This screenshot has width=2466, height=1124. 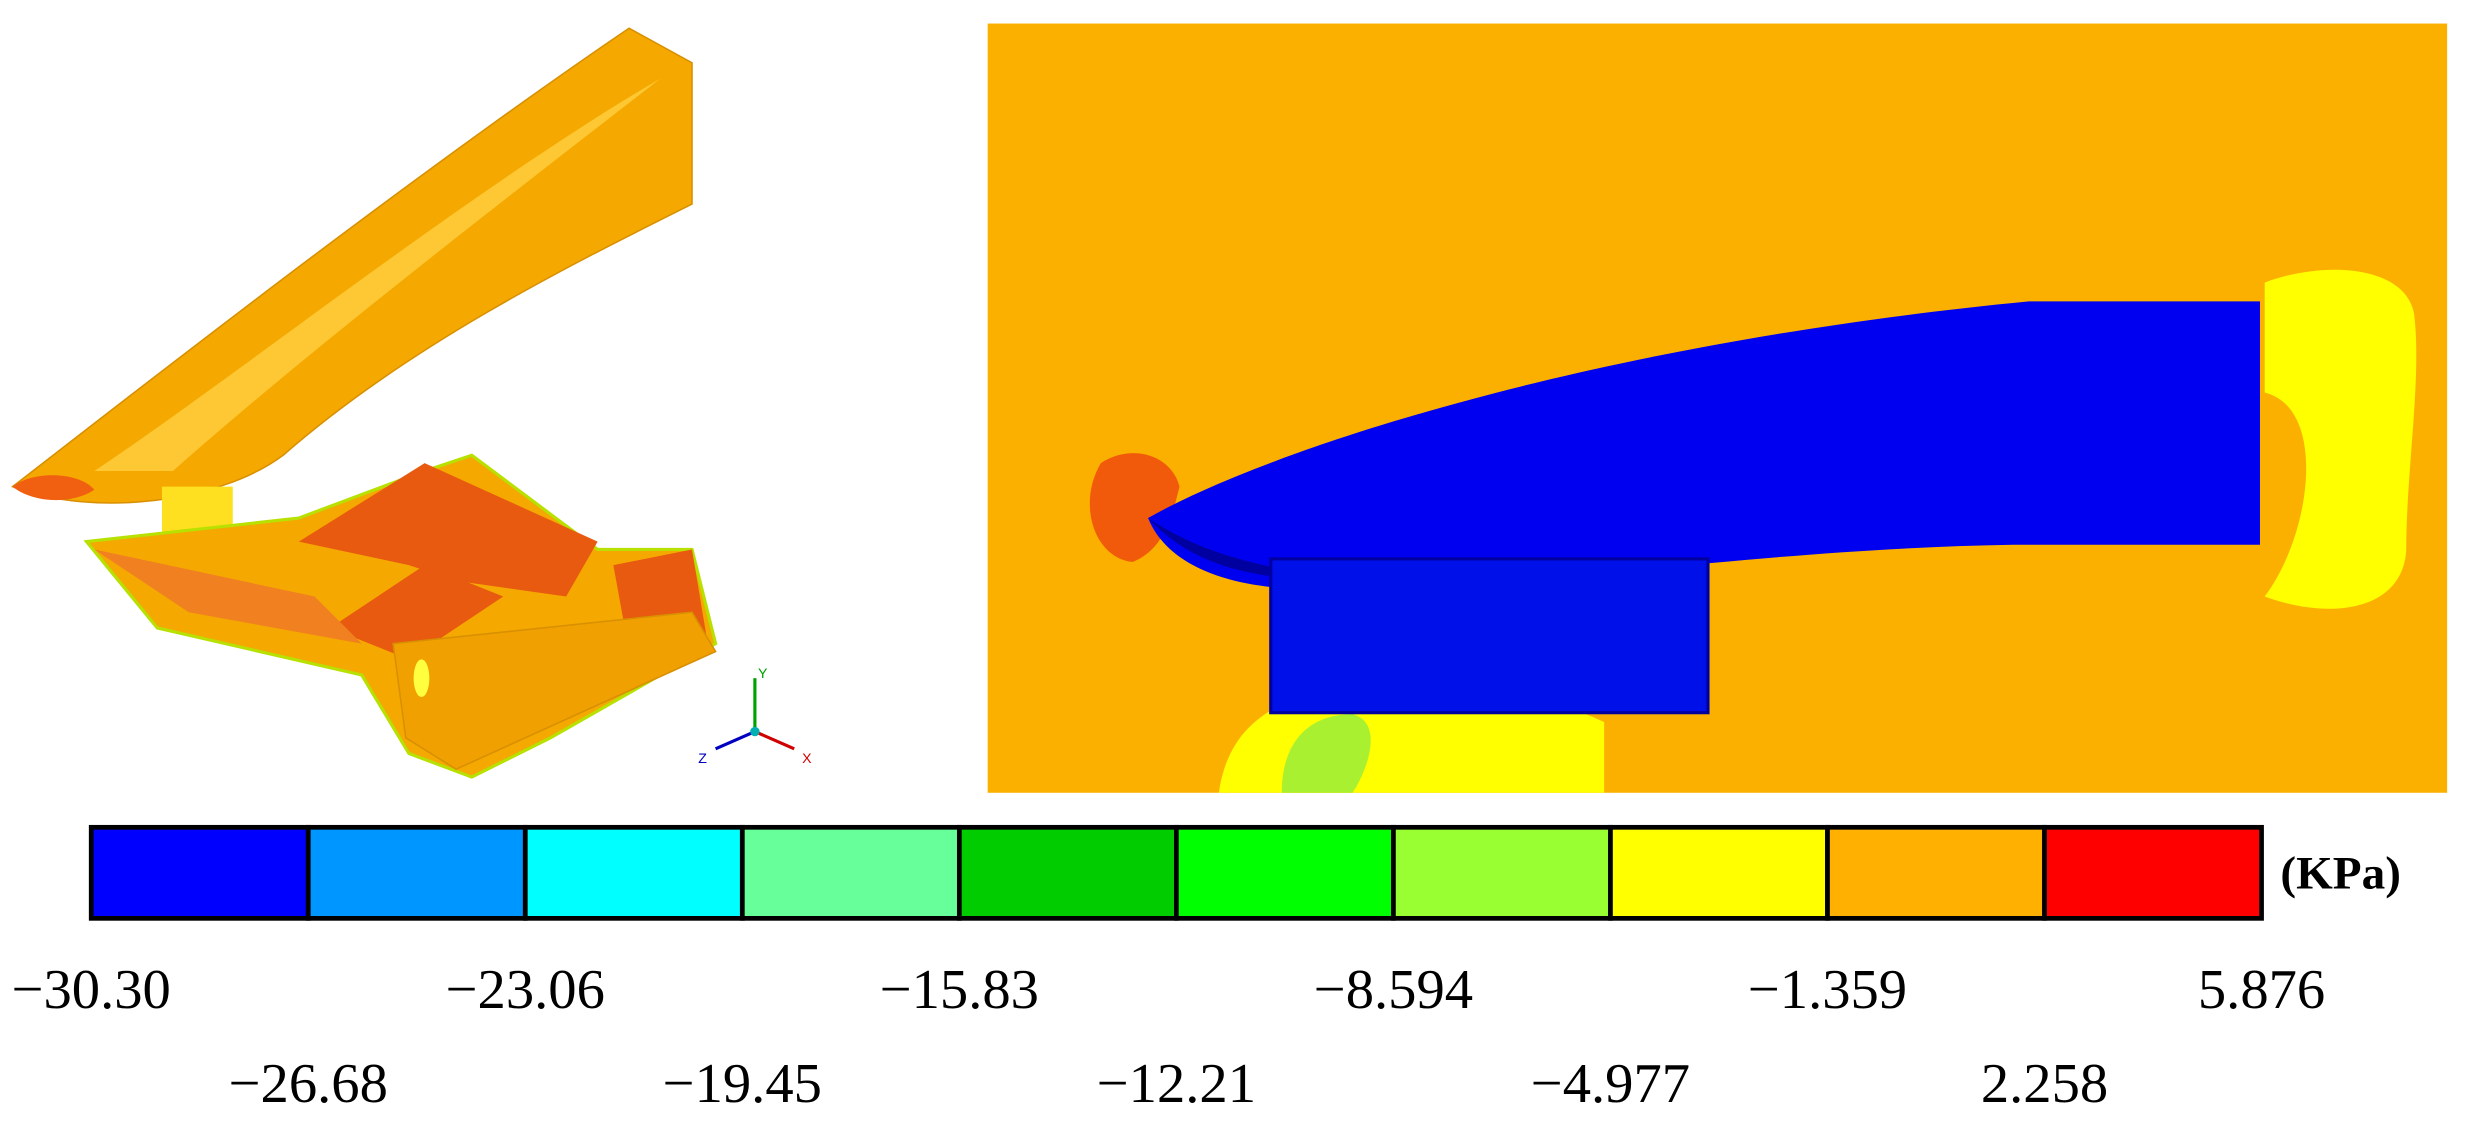 What do you see at coordinates (1827, 990) in the screenshot?
I see `tick-label: −1.359` at bounding box center [1827, 990].